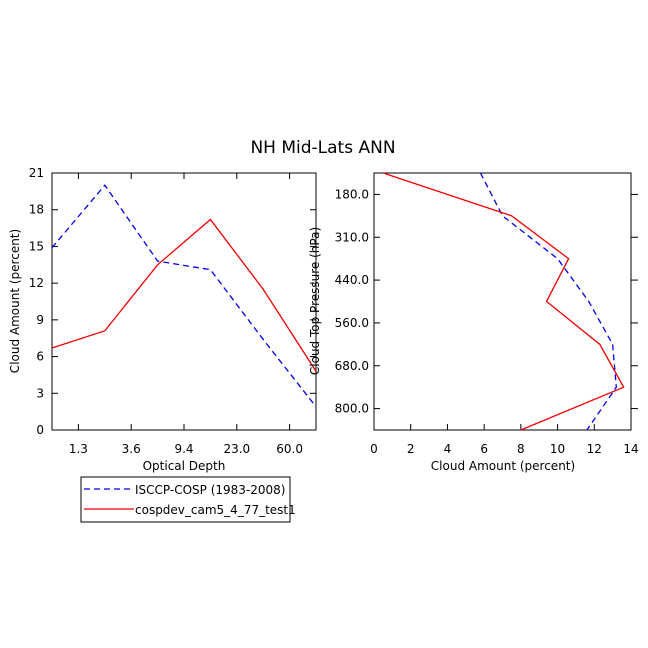  Describe the element at coordinates (521, 449) in the screenshot. I see `right-x-tick-label: 8` at that location.